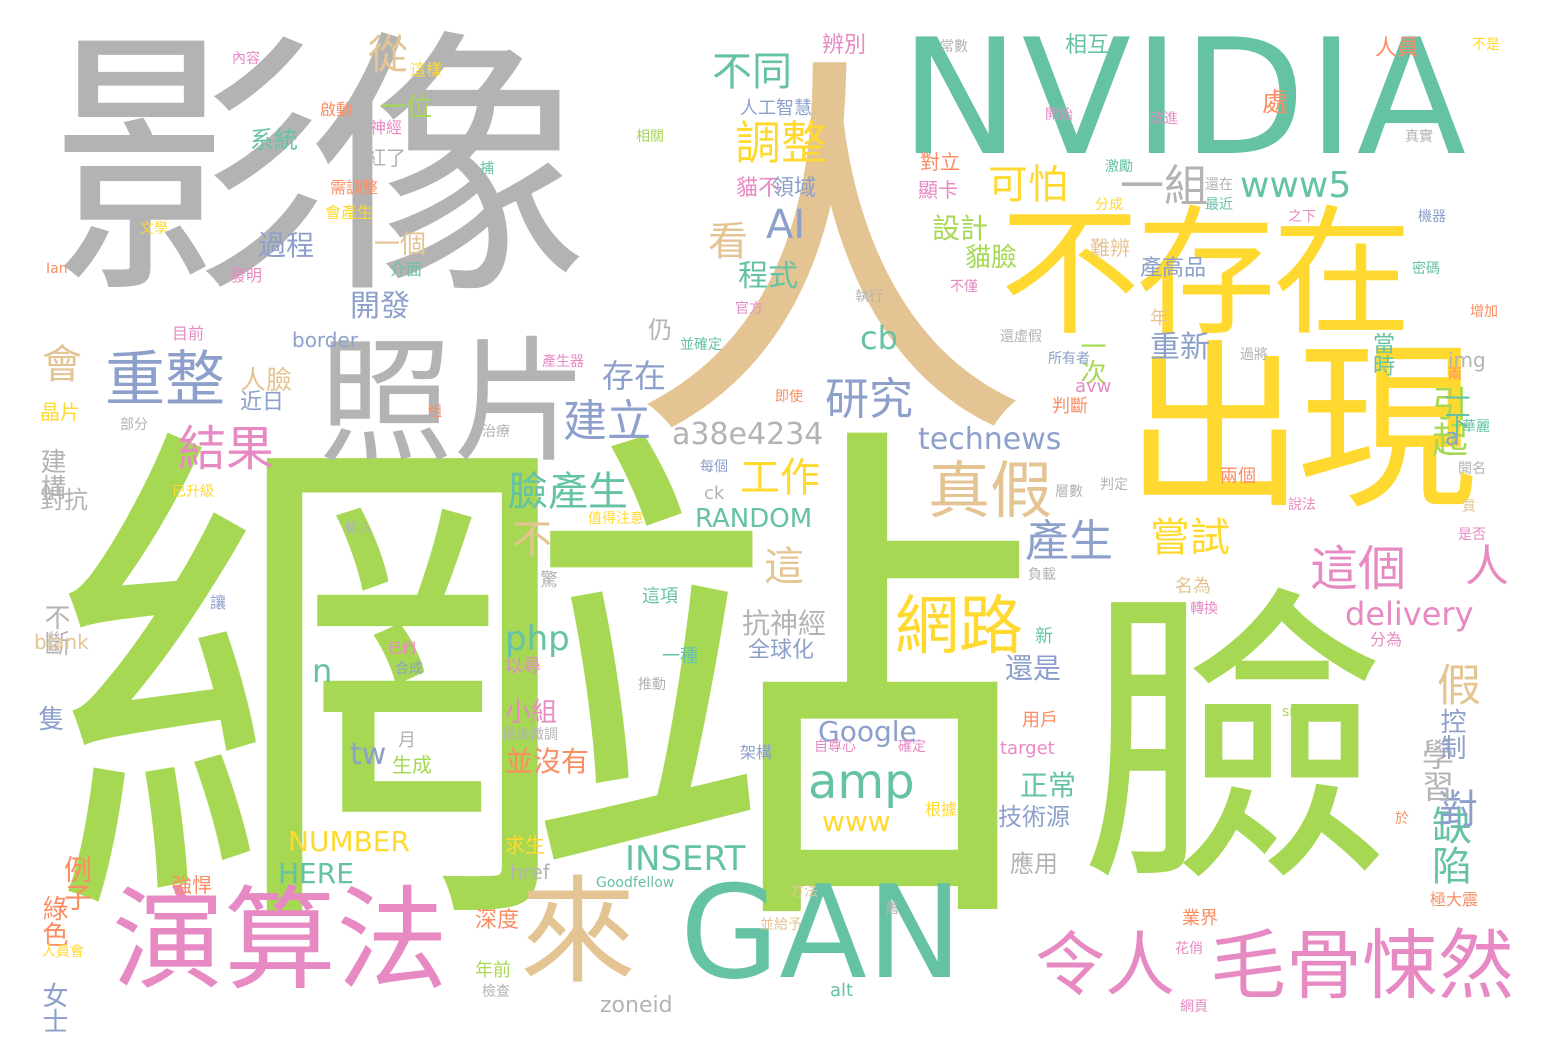 This screenshot has height=1052, width=1548. I want to click on word: 分為, so click(1386, 639).